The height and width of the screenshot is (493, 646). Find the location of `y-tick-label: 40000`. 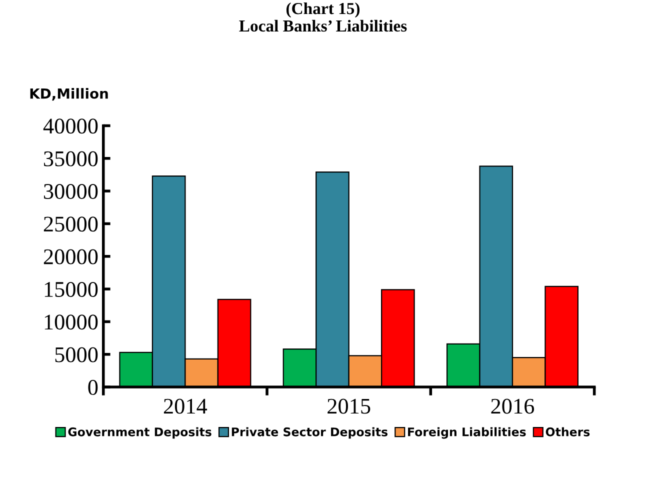

y-tick-label: 40000 is located at coordinates (70, 126).